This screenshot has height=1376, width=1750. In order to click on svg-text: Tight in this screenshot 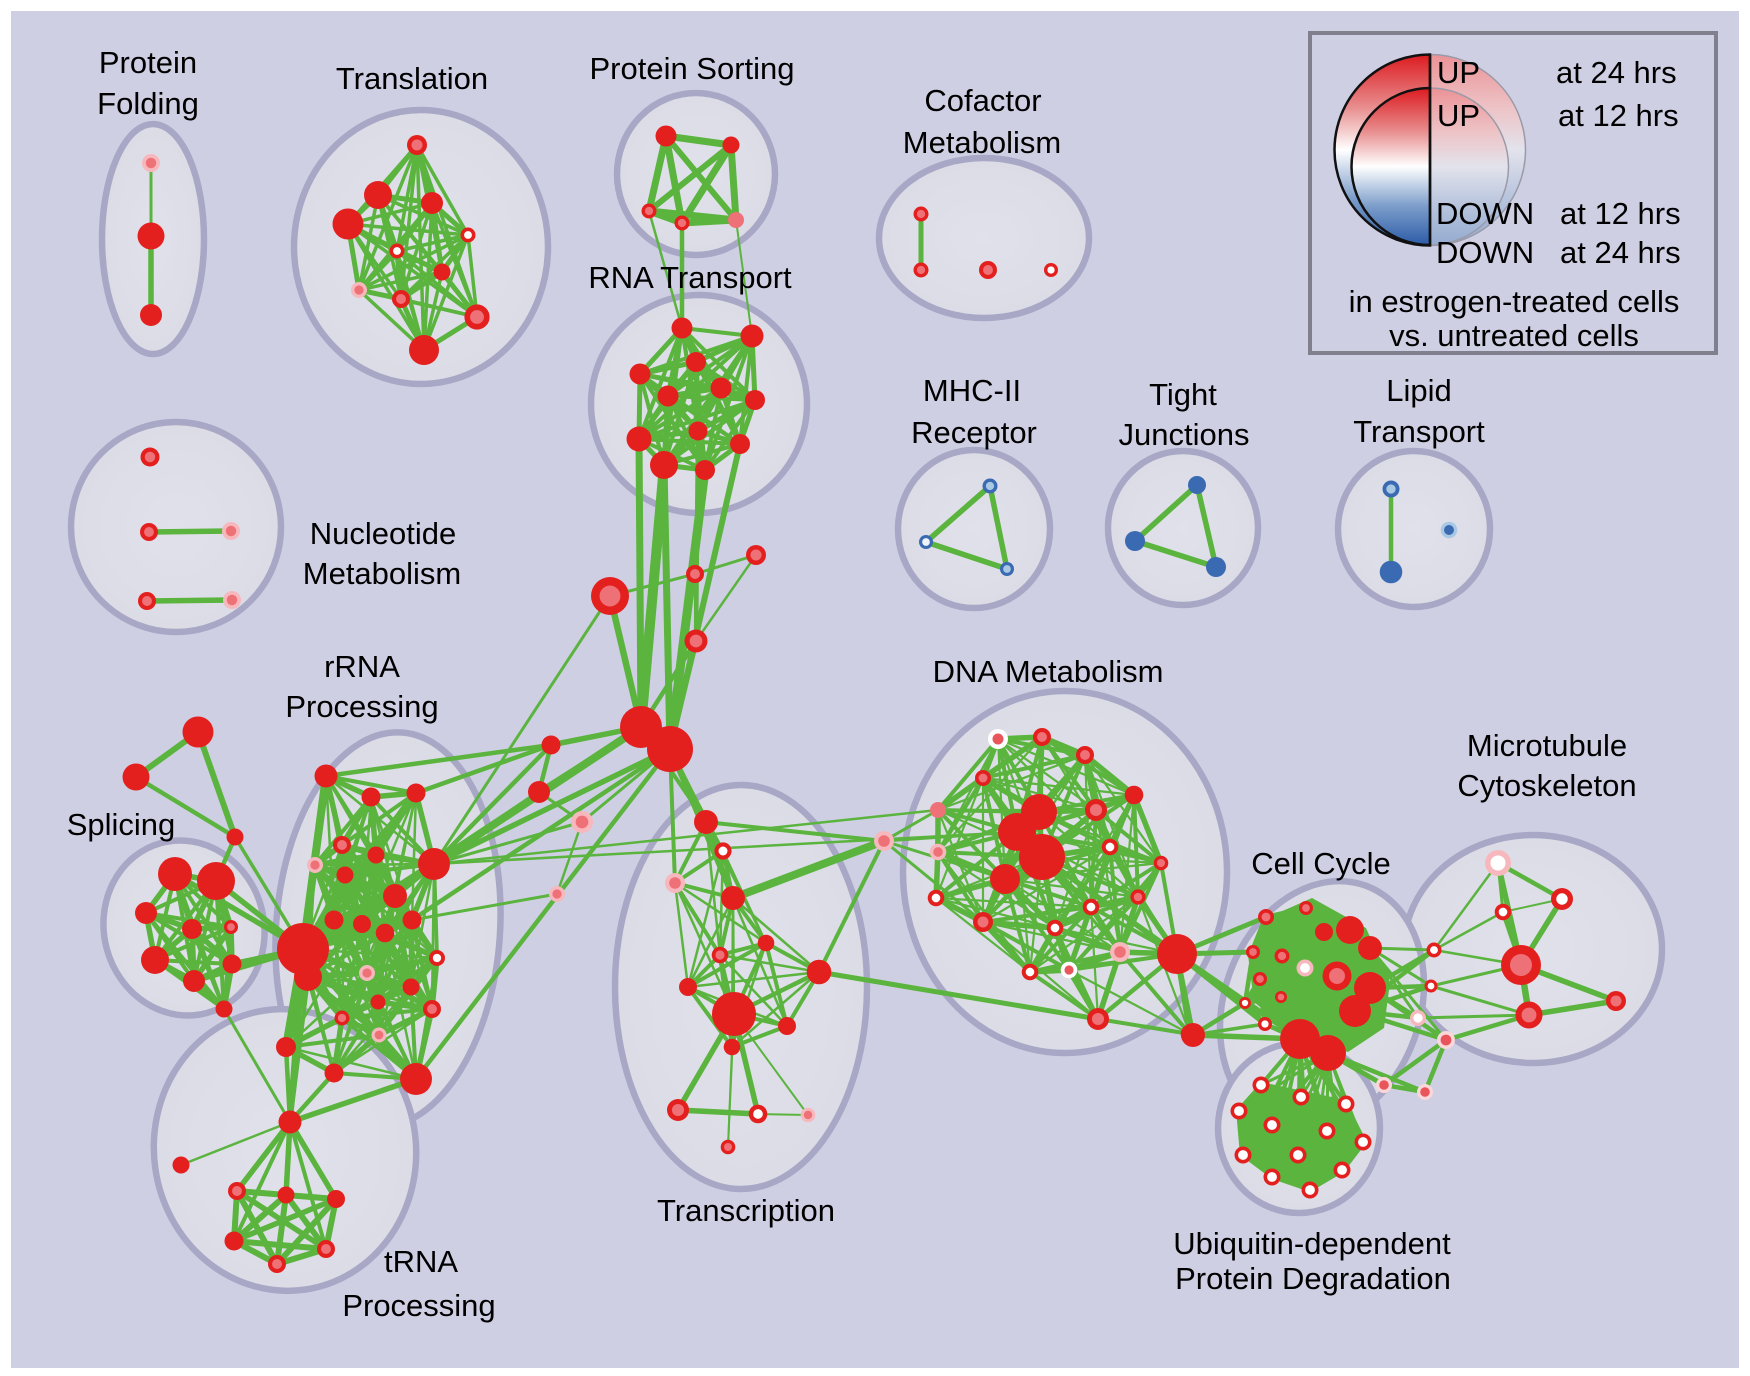, I will do `click(1183, 394)`.